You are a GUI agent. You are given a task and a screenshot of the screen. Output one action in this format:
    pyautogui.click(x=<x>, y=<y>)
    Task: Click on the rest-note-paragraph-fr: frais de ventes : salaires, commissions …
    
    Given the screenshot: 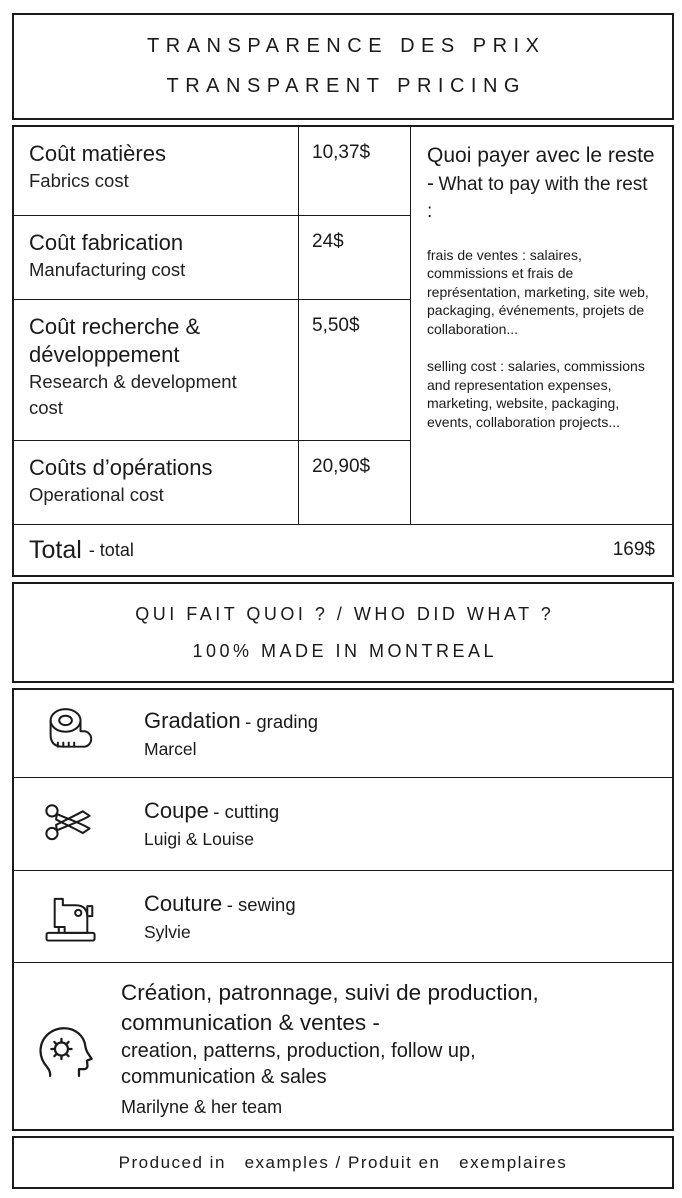 What is the action you would take?
    pyautogui.click(x=538, y=291)
    